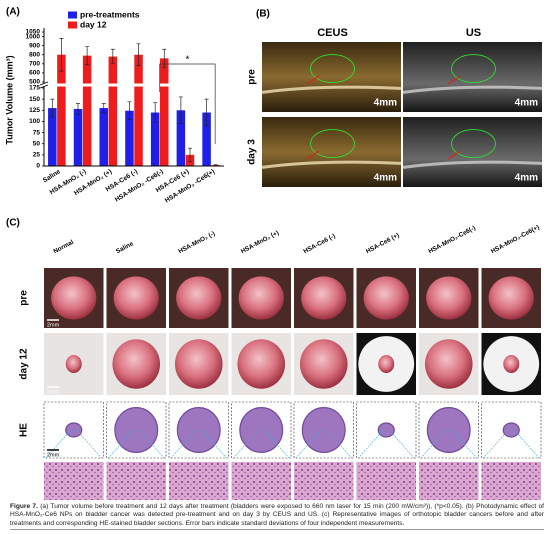 The height and width of the screenshot is (534, 554). Describe the element at coordinates (34, 121) in the screenshot. I see `y-tick-label: 100` at that location.